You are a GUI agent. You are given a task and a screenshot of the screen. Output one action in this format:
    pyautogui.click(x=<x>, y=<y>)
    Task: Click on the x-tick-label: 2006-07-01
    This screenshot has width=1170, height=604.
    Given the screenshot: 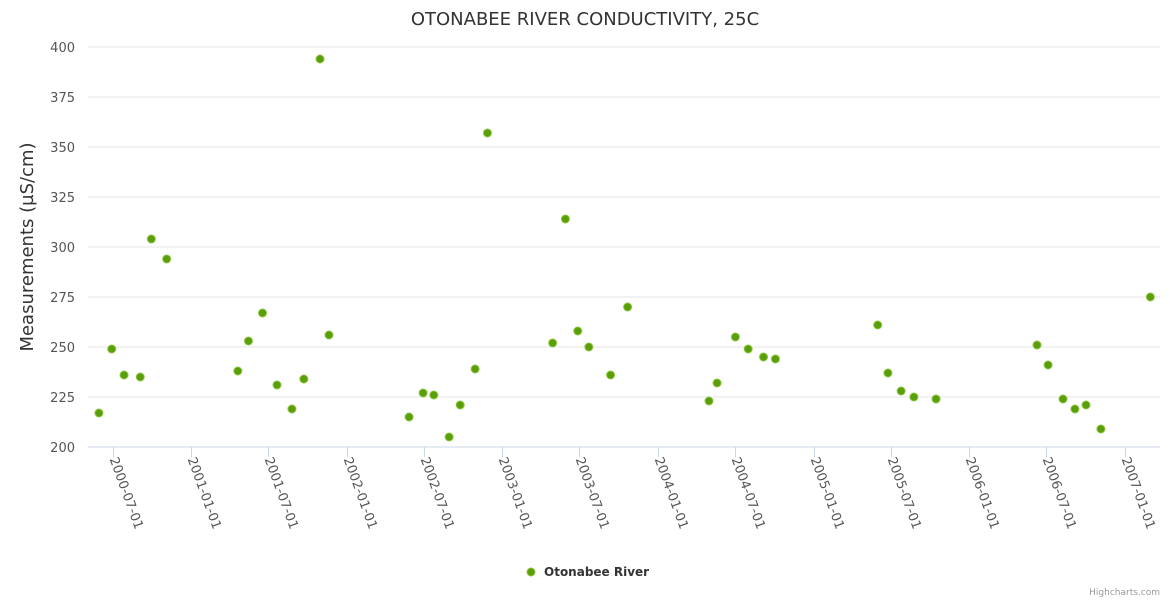 What is the action you would take?
    pyautogui.click(x=1059, y=493)
    